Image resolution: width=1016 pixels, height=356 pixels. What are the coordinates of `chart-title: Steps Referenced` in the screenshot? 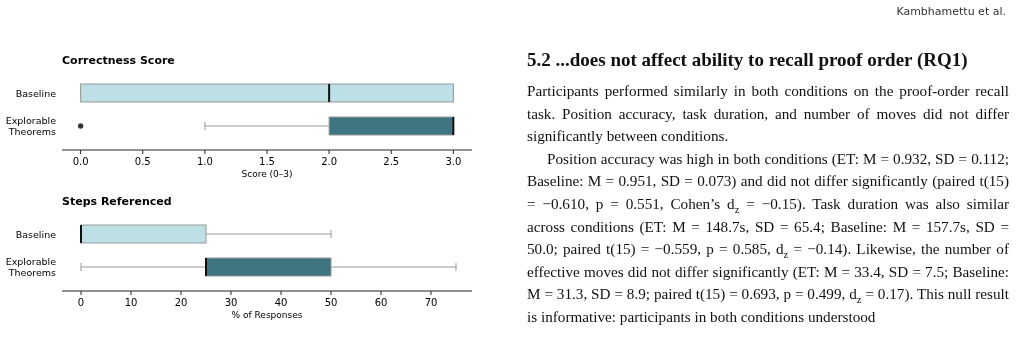 It's located at (117, 201).